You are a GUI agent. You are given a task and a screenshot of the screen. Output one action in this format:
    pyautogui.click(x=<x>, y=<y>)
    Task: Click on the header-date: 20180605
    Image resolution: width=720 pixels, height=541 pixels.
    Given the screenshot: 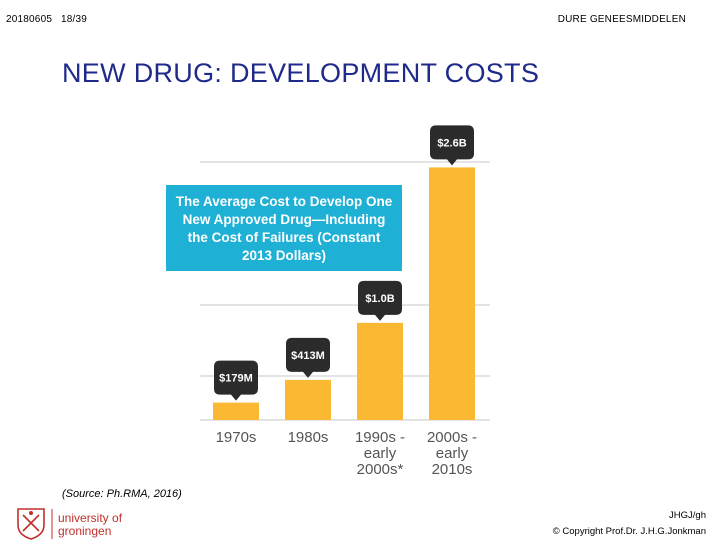 What is the action you would take?
    pyautogui.click(x=29, y=19)
    